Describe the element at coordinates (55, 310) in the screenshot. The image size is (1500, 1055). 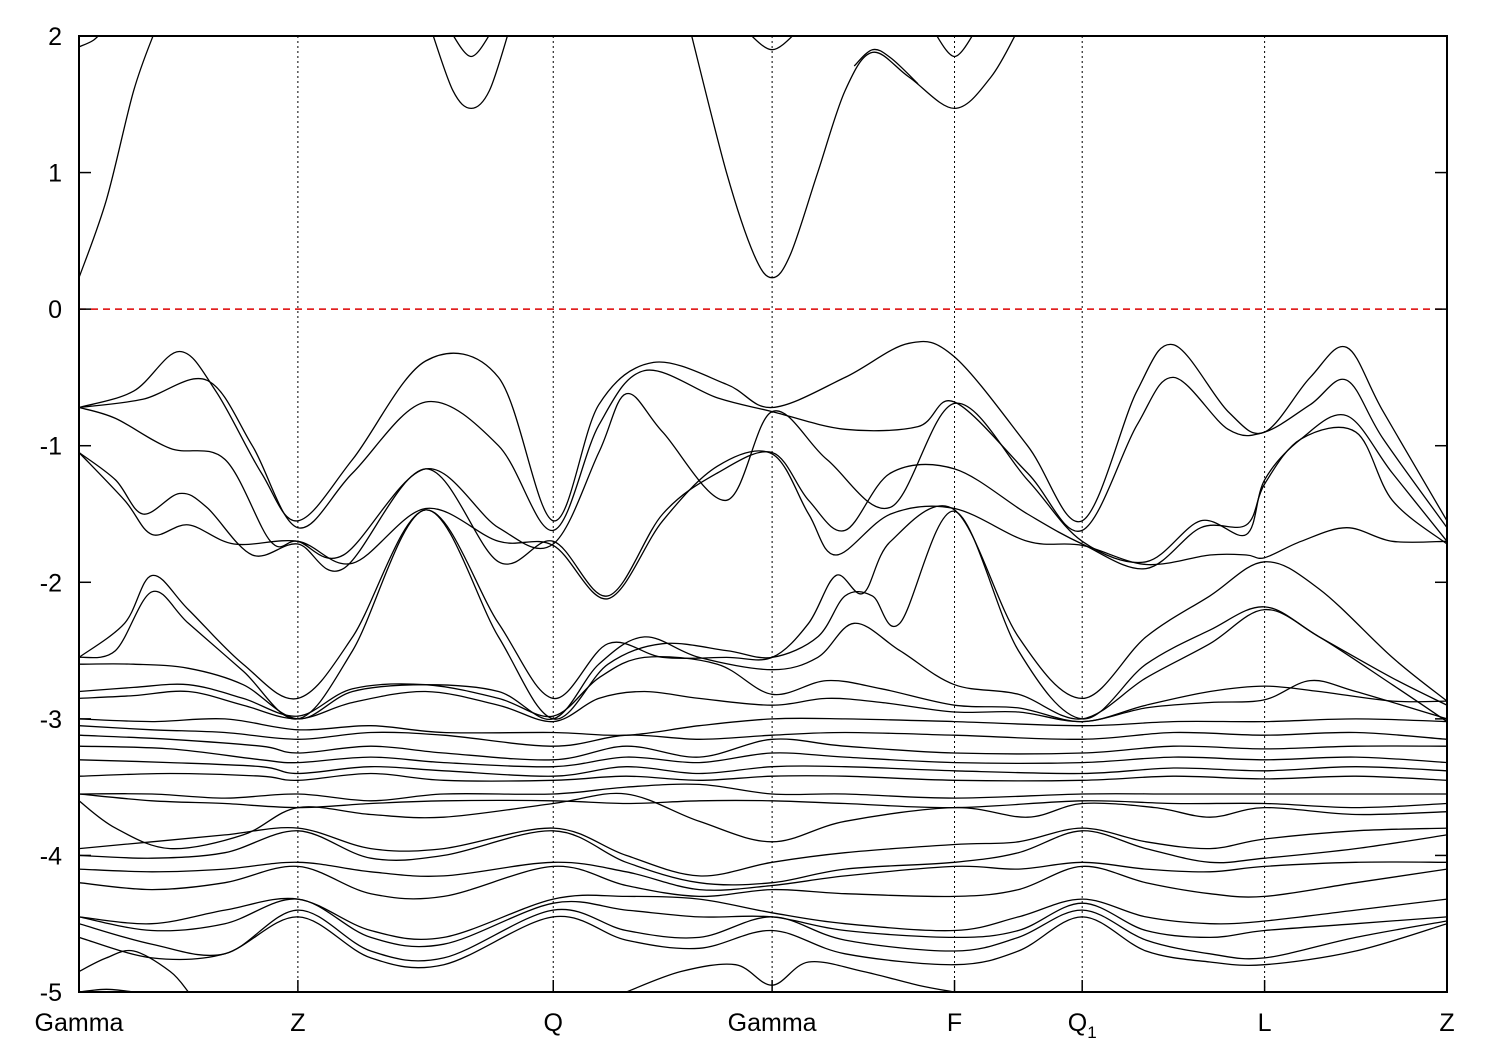
I see `y-tick-label: 0` at that location.